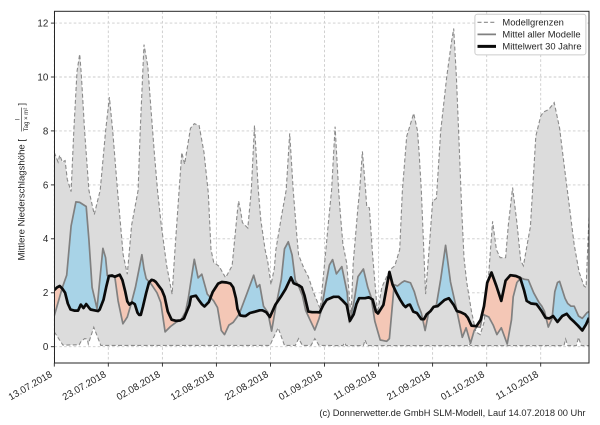 The image size is (600, 425). I want to click on svg-text: 2, so click(45, 293).